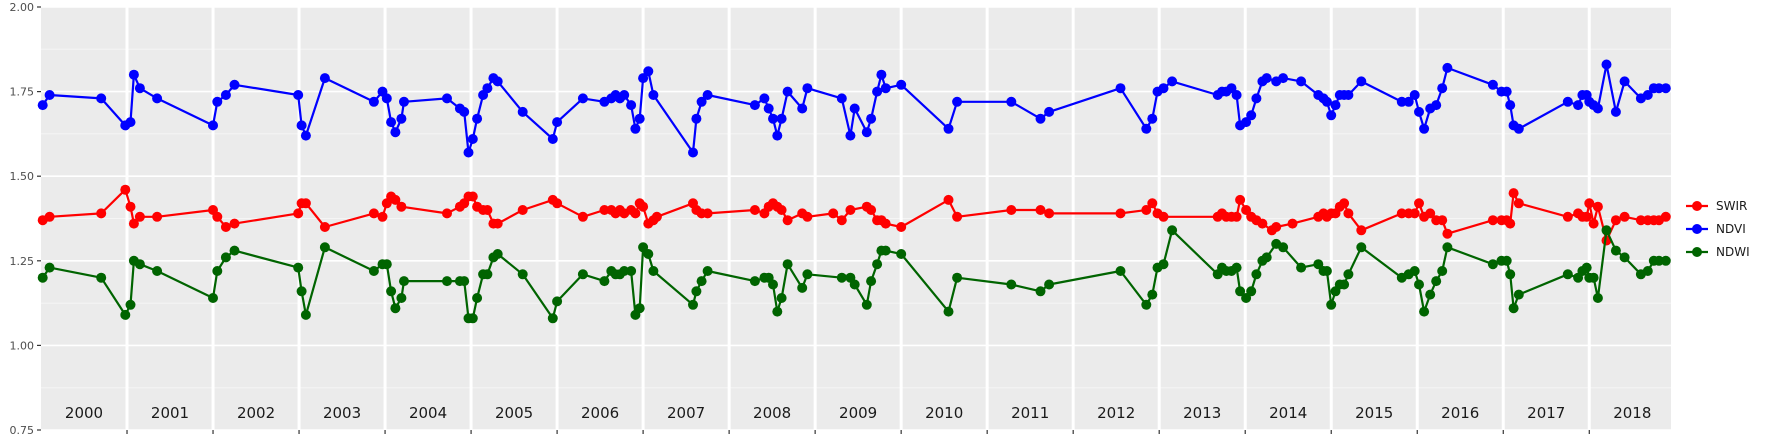 The width and height of the screenshot is (1773, 442). What do you see at coordinates (1288, 413) in the screenshot?
I see `year-label: 2014` at bounding box center [1288, 413].